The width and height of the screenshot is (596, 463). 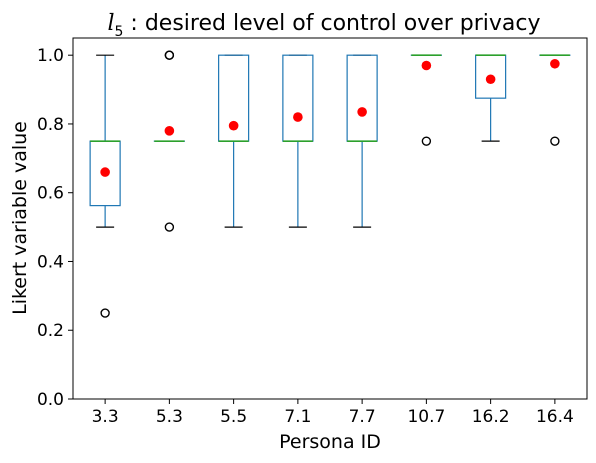 I want to click on y-tick-label: 0.4, so click(x=50, y=262).